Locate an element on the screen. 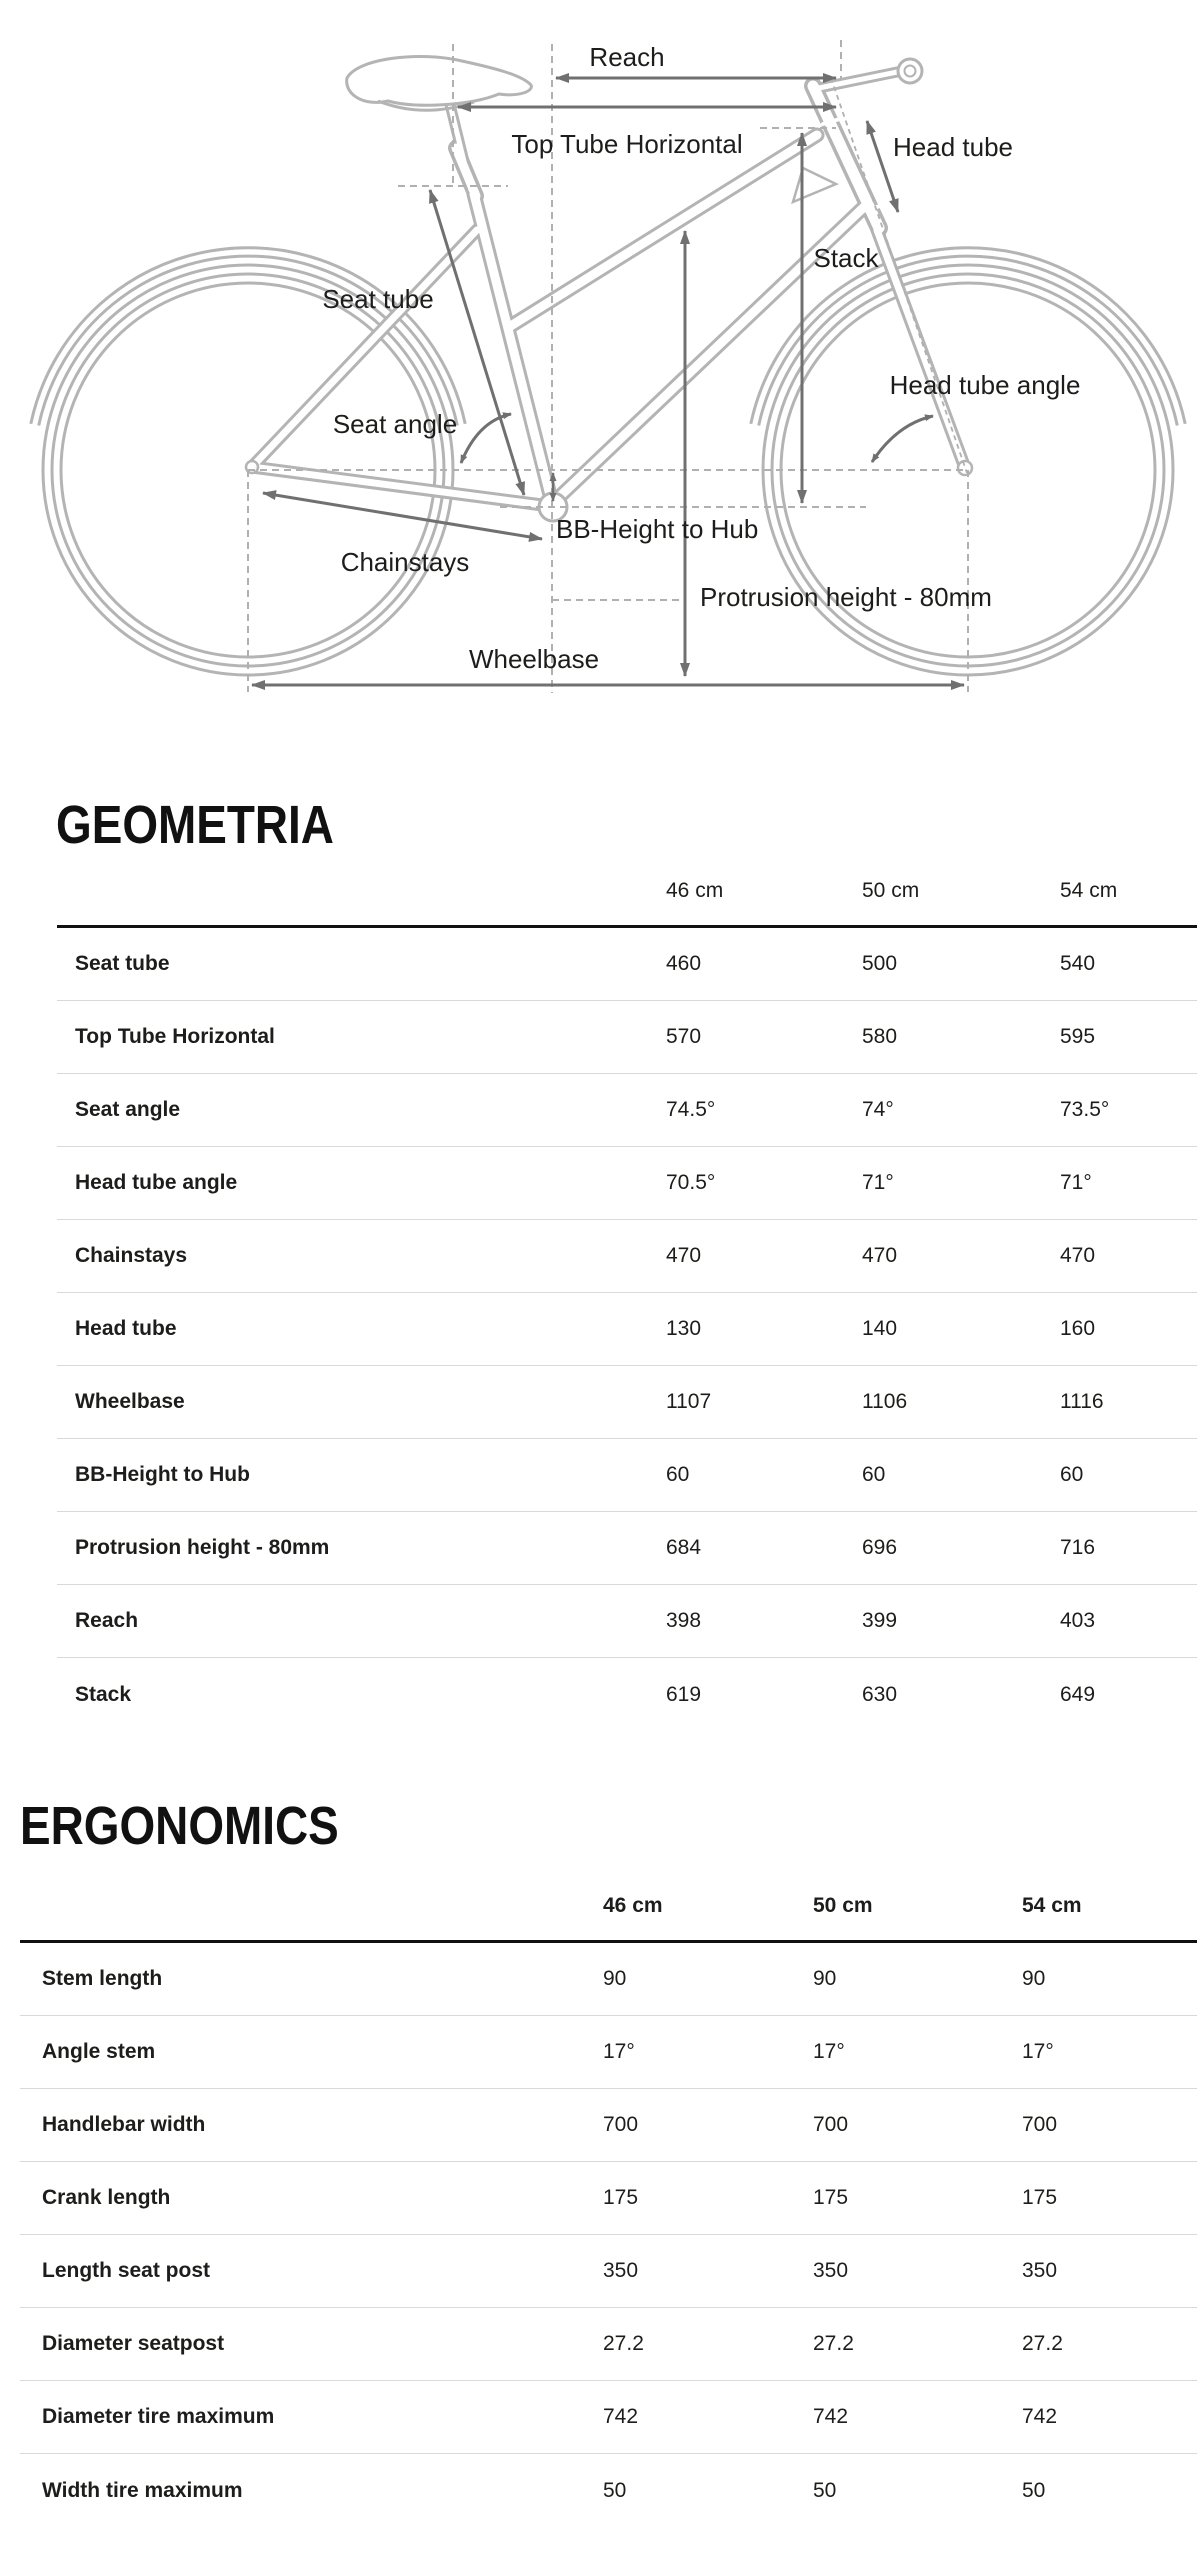 This screenshot has width=1200, height=2554. cell-value: 160 is located at coordinates (1078, 1328).